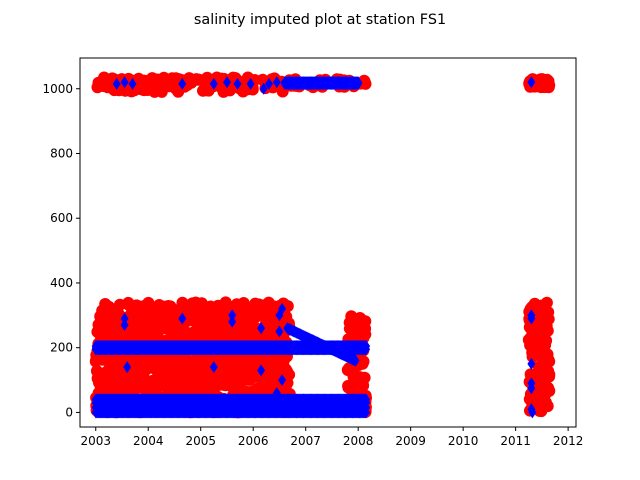  What do you see at coordinates (320, 20) in the screenshot?
I see `chart-title: salinity imputed plot at station FS1` at bounding box center [320, 20].